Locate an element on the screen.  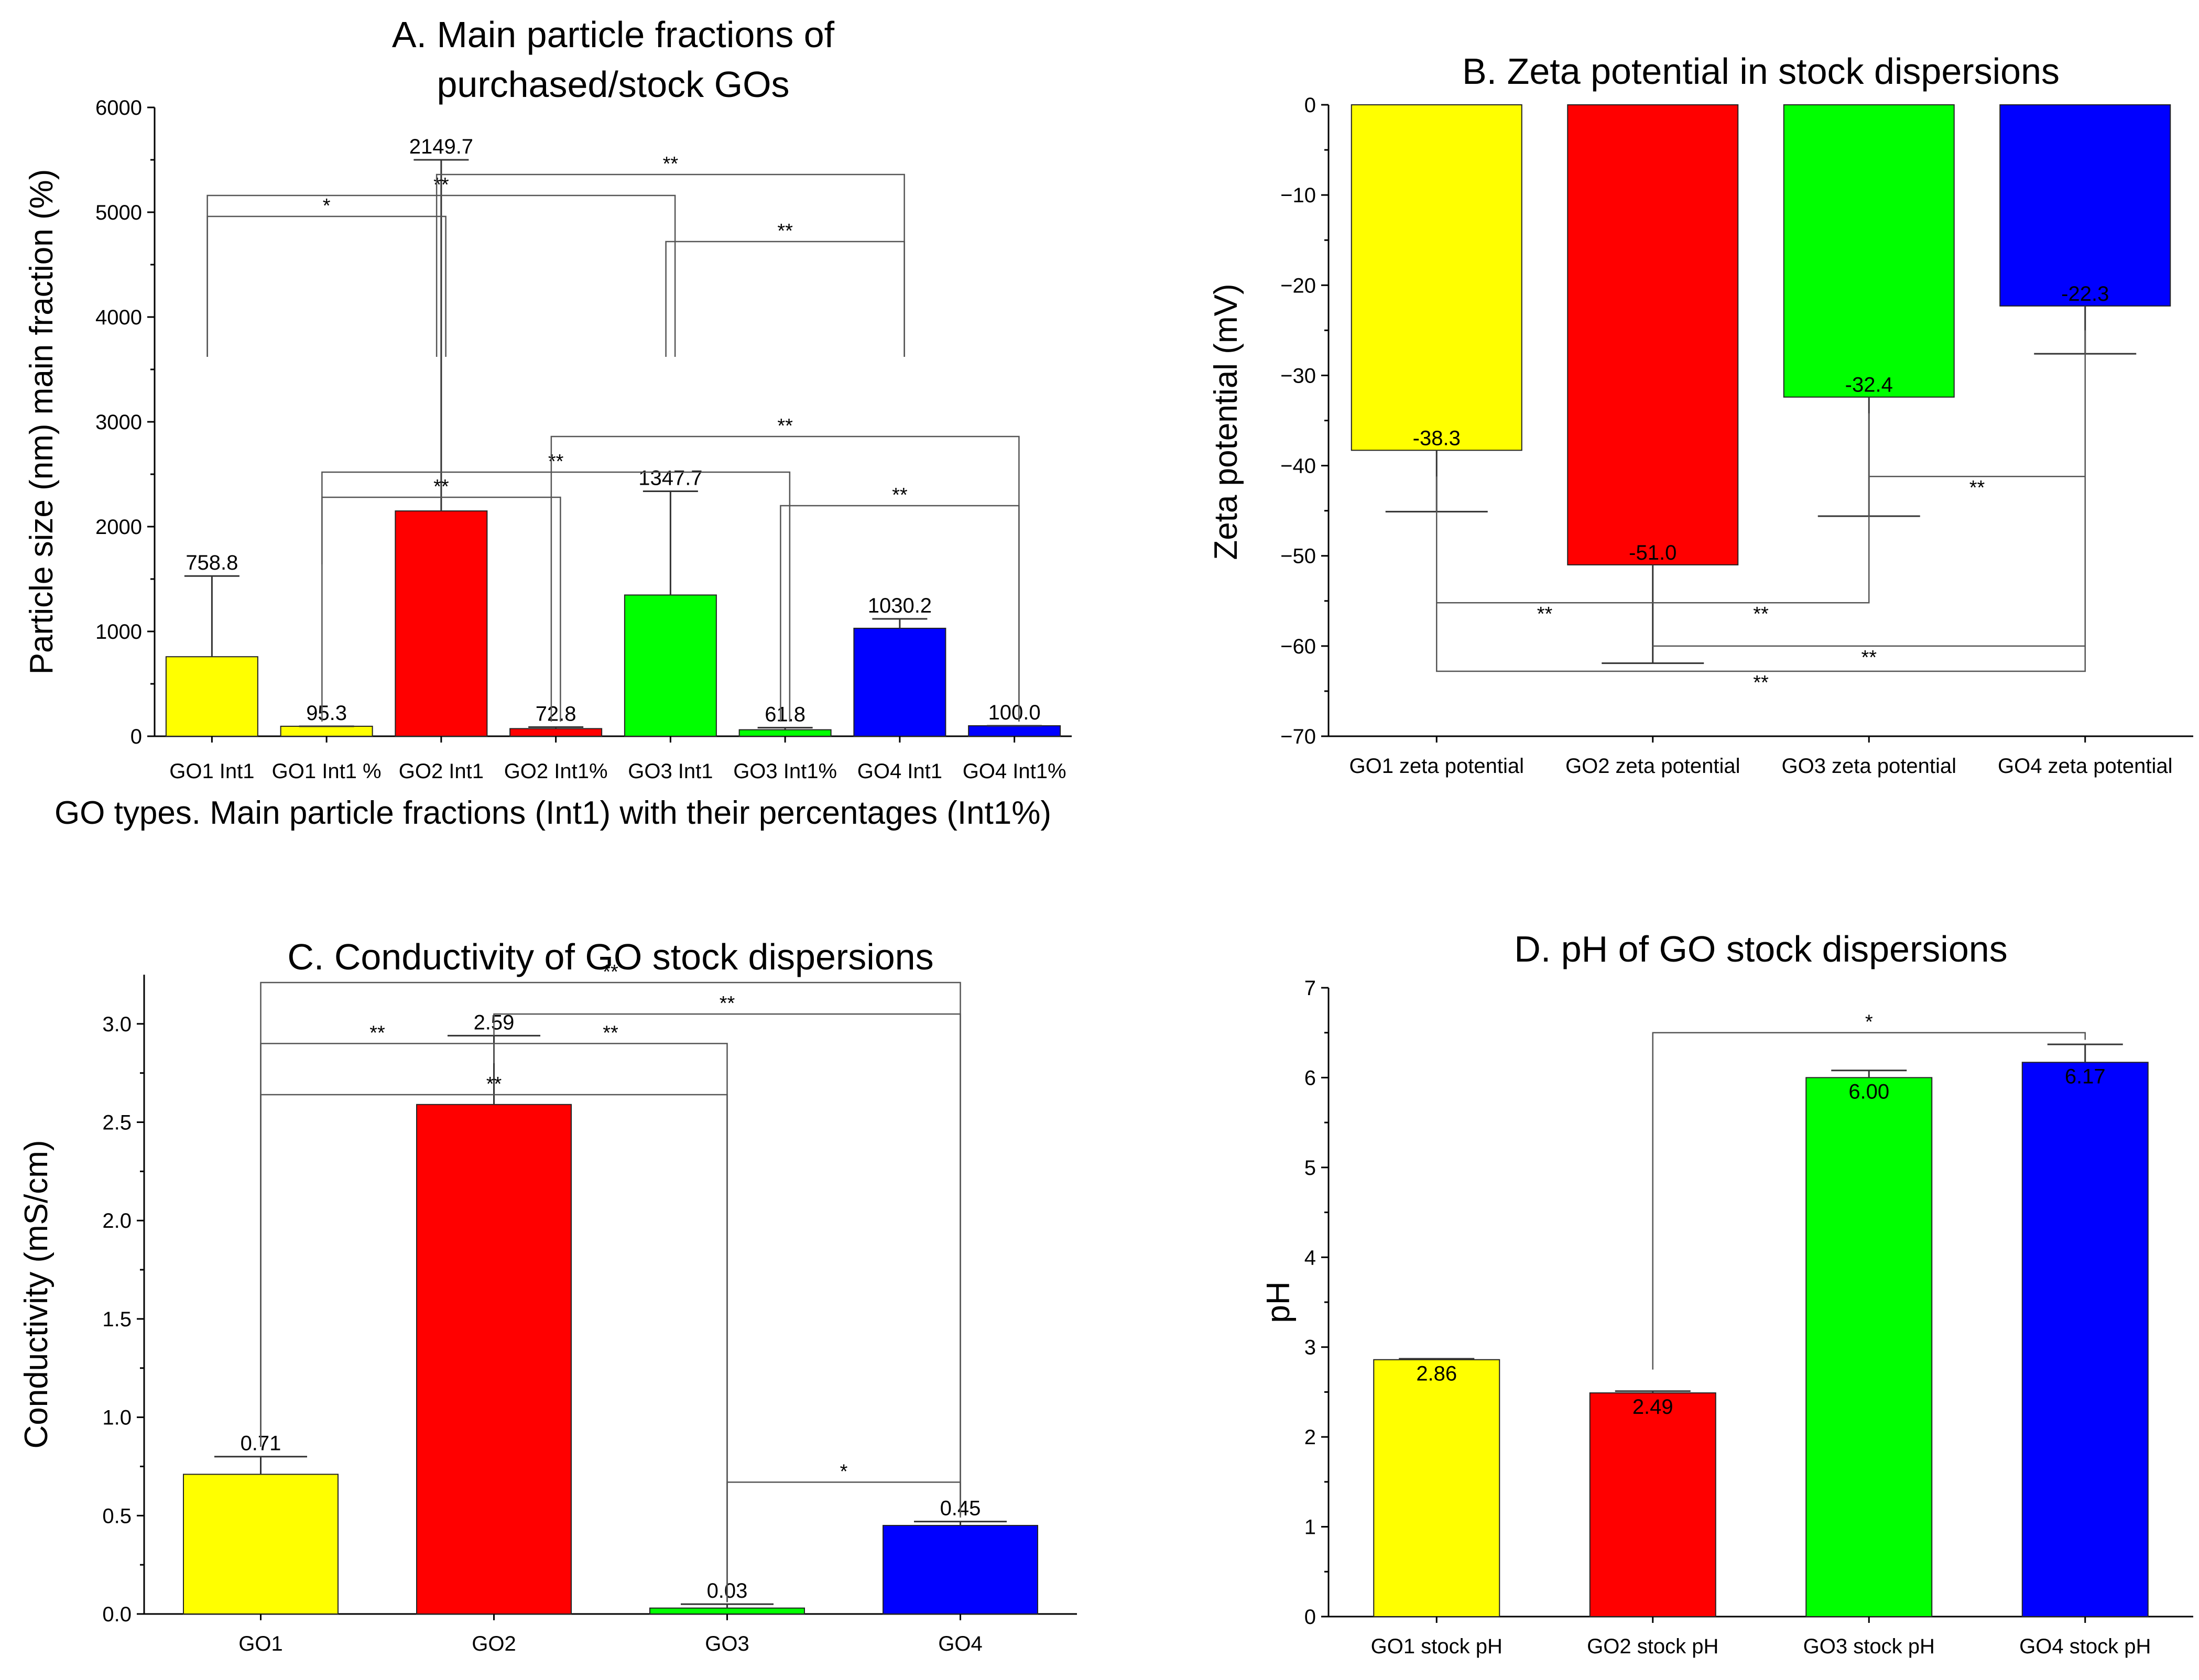
bar-go1-int1 is located at coordinates (211, 696).